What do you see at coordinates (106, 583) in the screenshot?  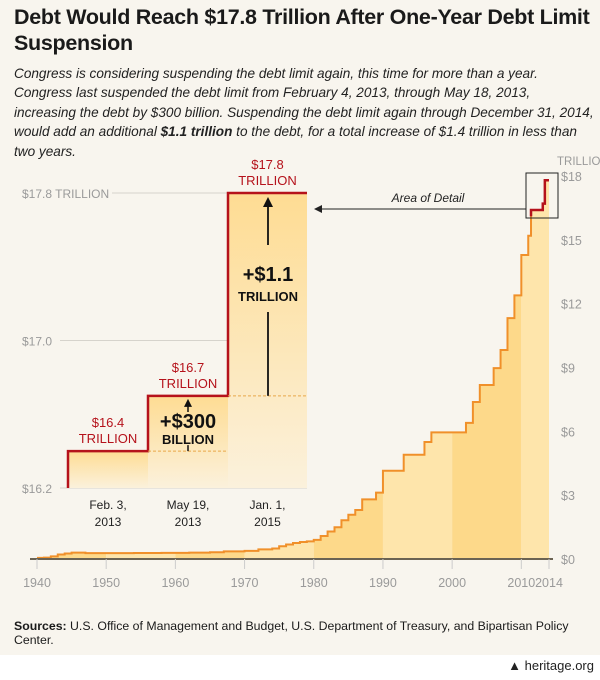 I see `x-tick-label: 1950` at bounding box center [106, 583].